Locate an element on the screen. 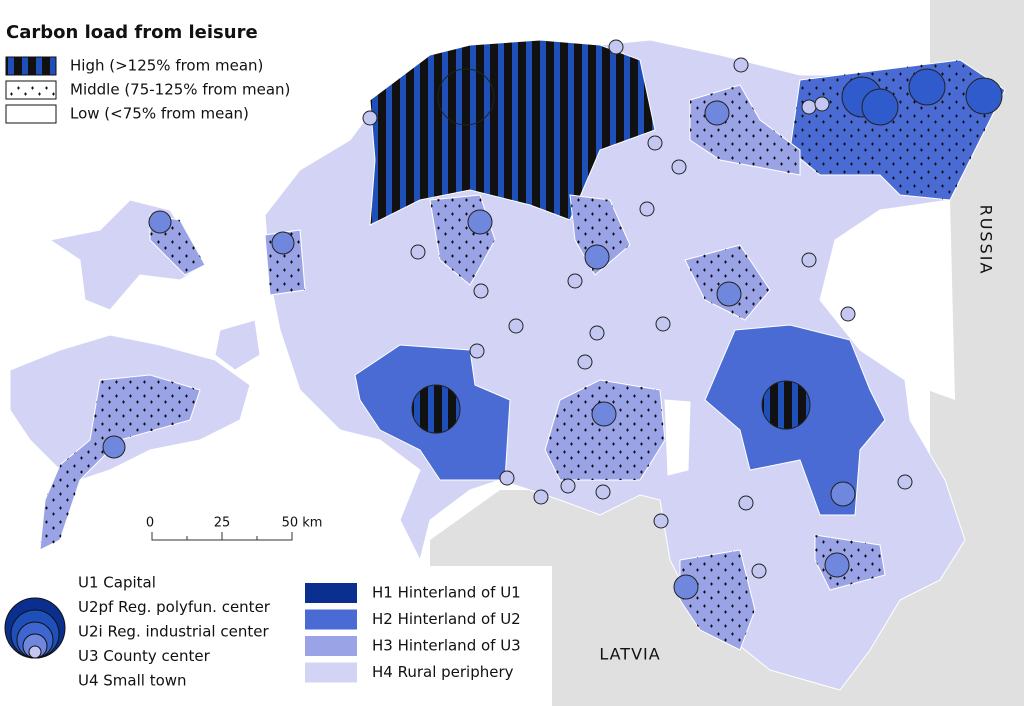 This screenshot has width=1024, height=706. legend-label: U4 Small town is located at coordinates (132, 681).